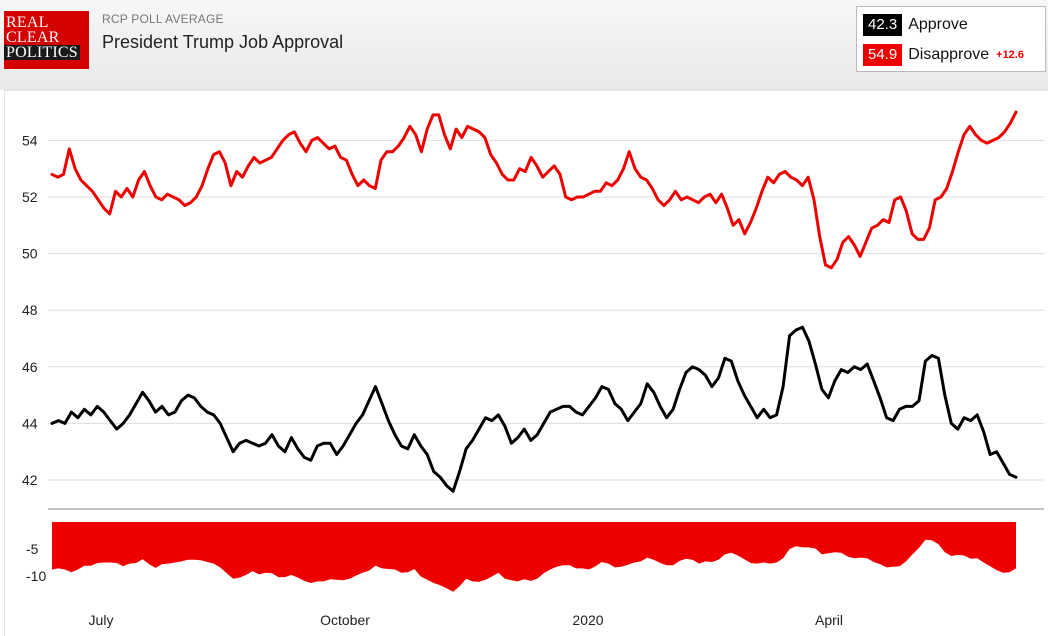 The image size is (1048, 636). I want to click on logo-line-2: CLEAR, so click(33, 37).